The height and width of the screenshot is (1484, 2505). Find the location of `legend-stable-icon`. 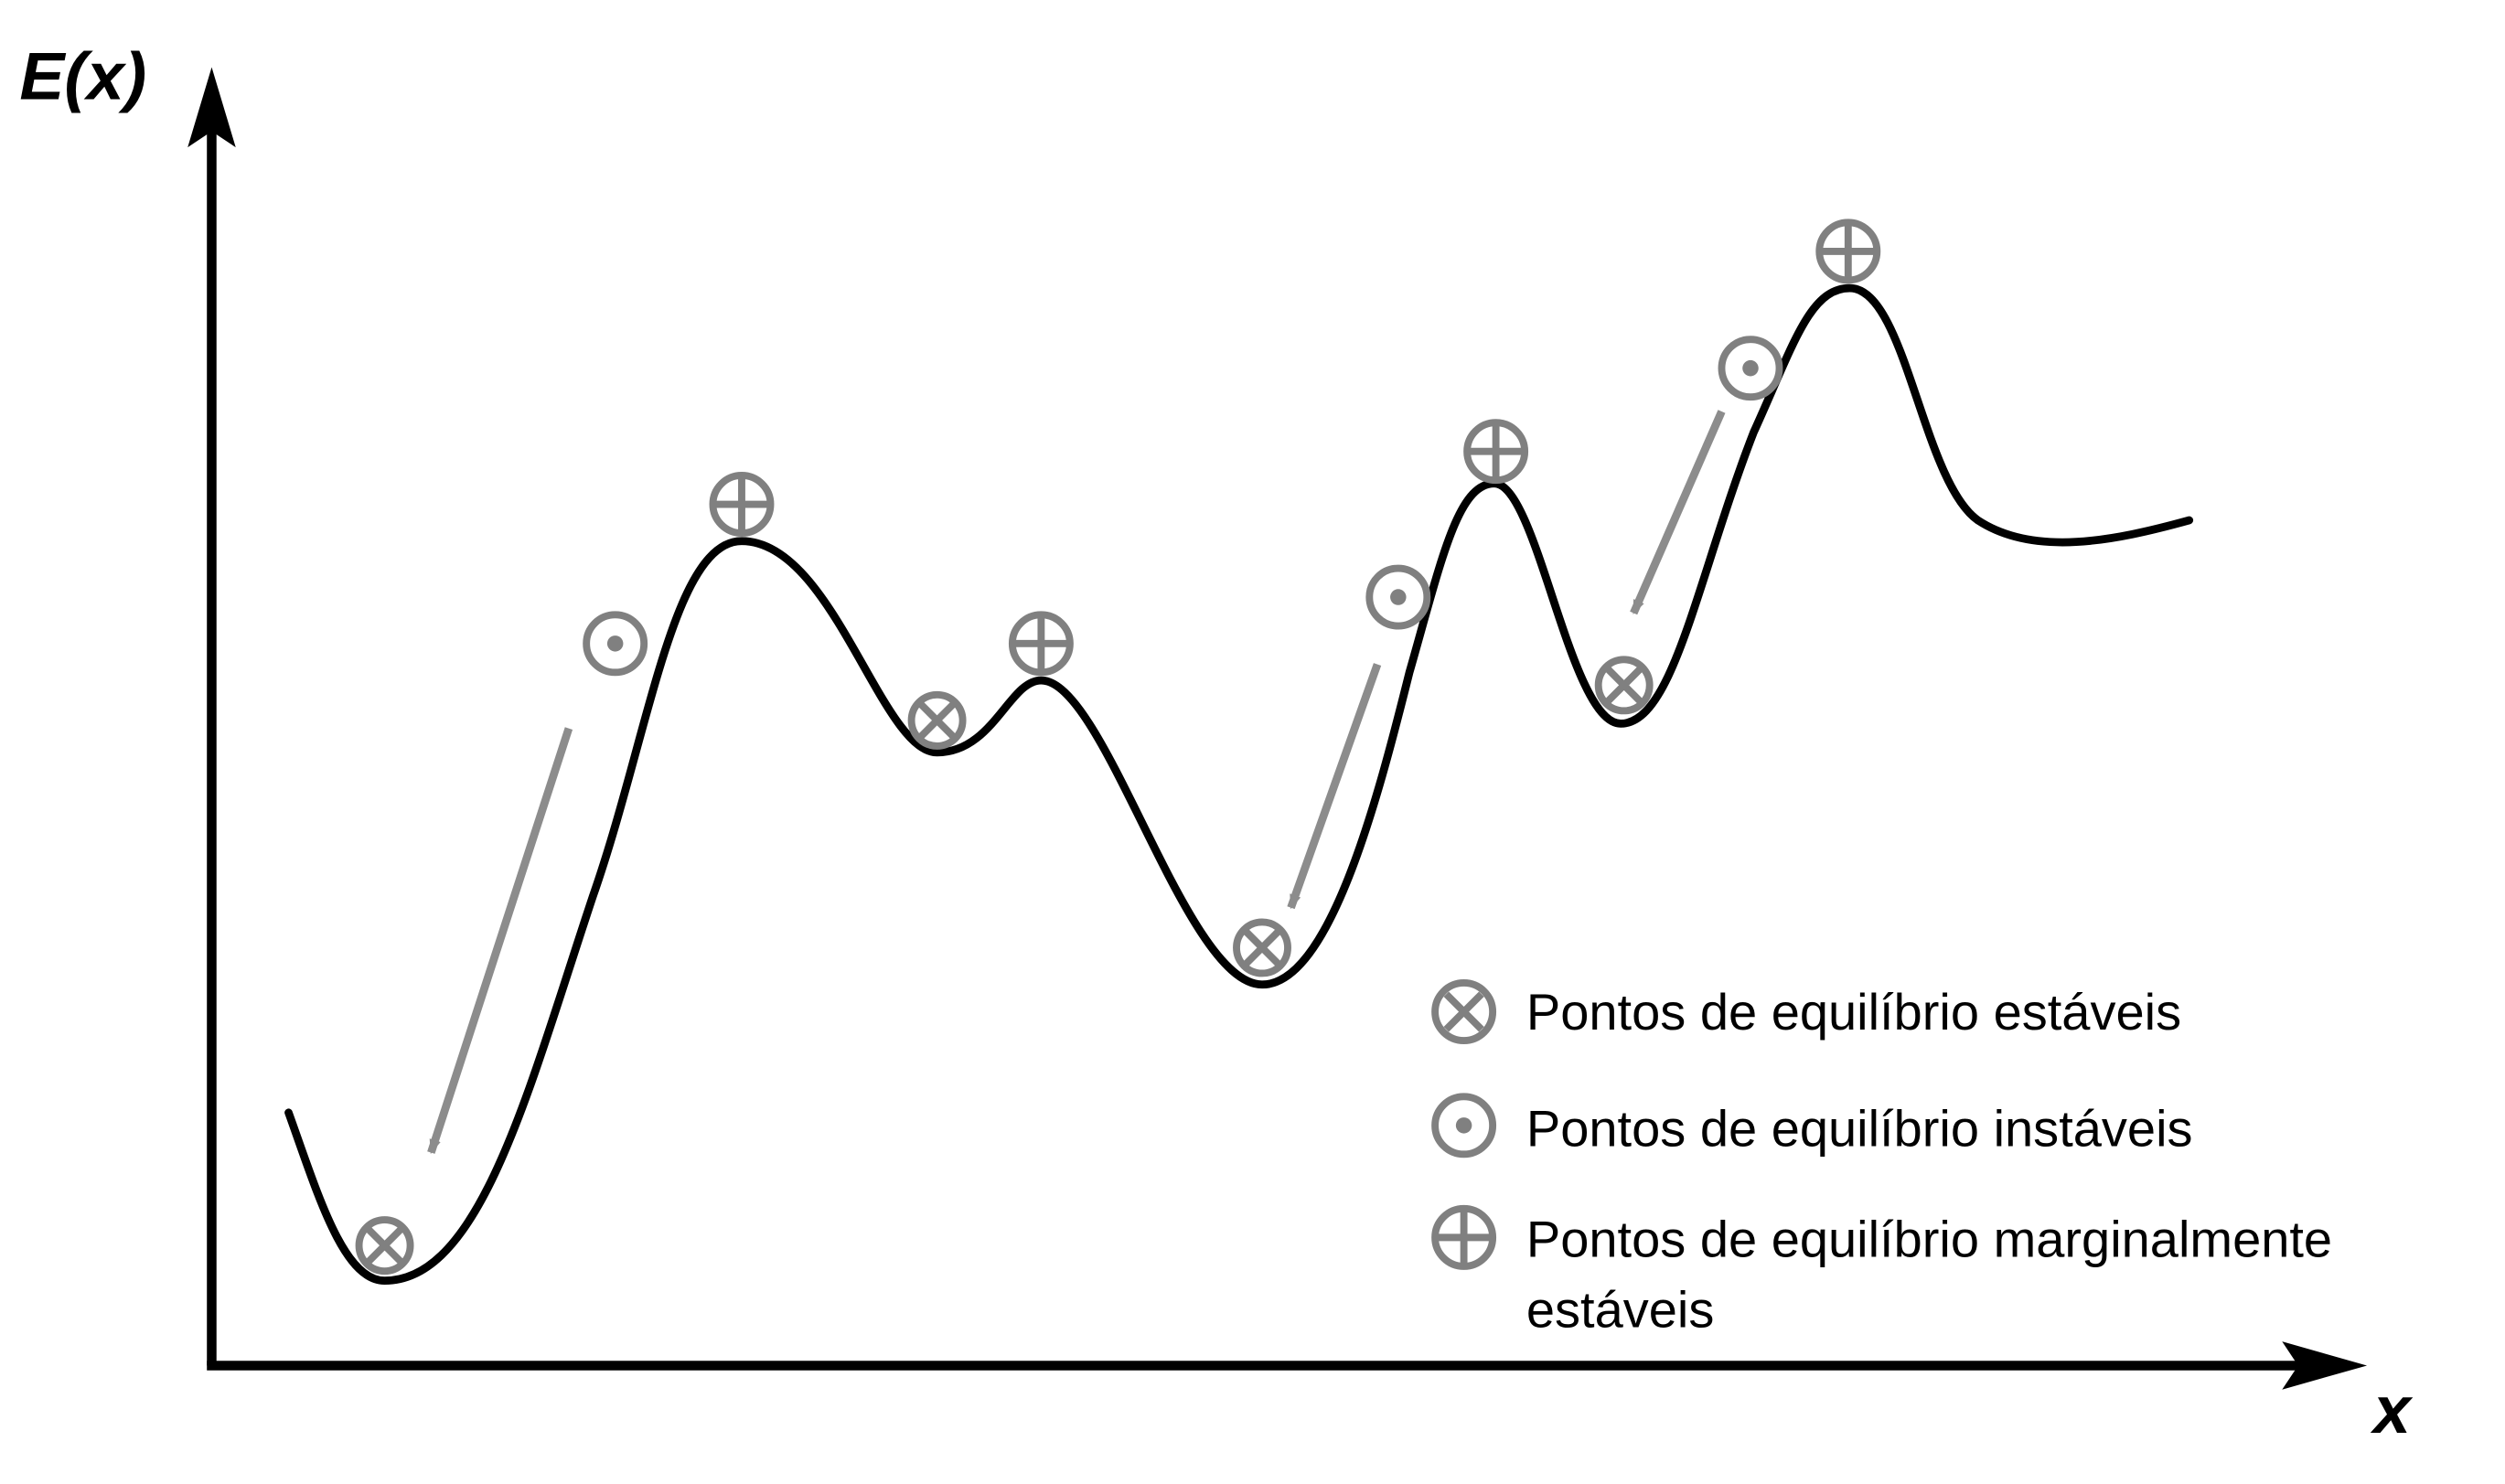

legend-stable-icon is located at coordinates (1464, 1012).